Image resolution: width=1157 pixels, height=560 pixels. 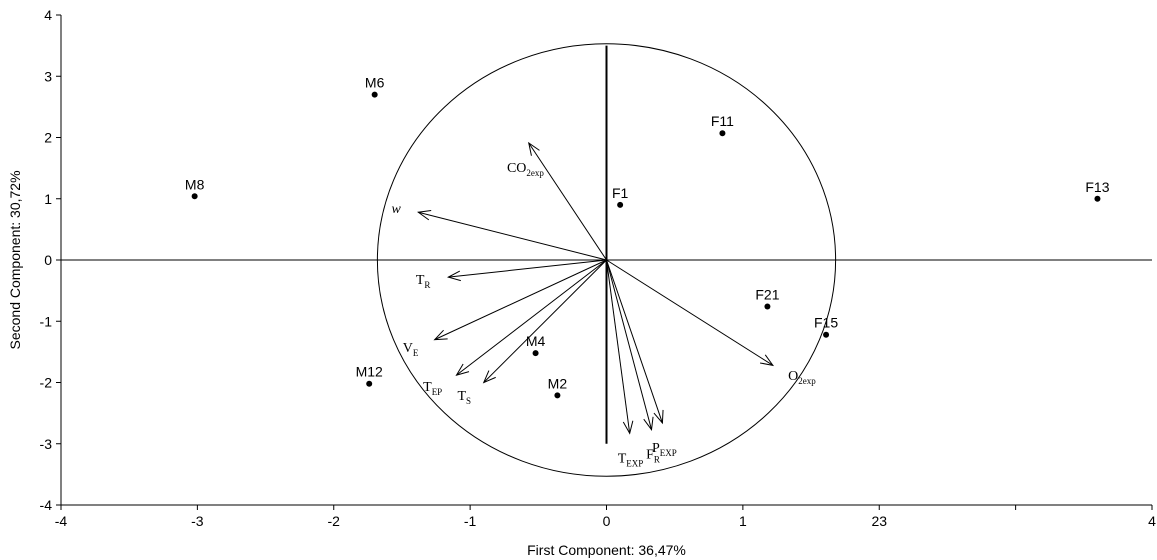 I want to click on x-tick-label: 4, so click(x=1152, y=521).